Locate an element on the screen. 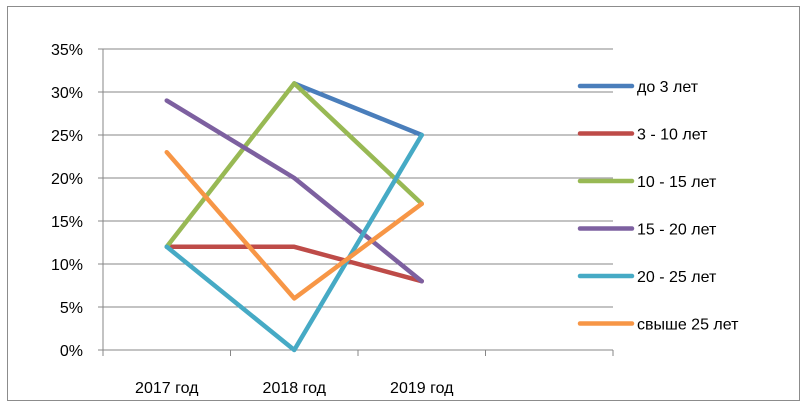  y-tick-label: 30% is located at coordinates (67, 93).